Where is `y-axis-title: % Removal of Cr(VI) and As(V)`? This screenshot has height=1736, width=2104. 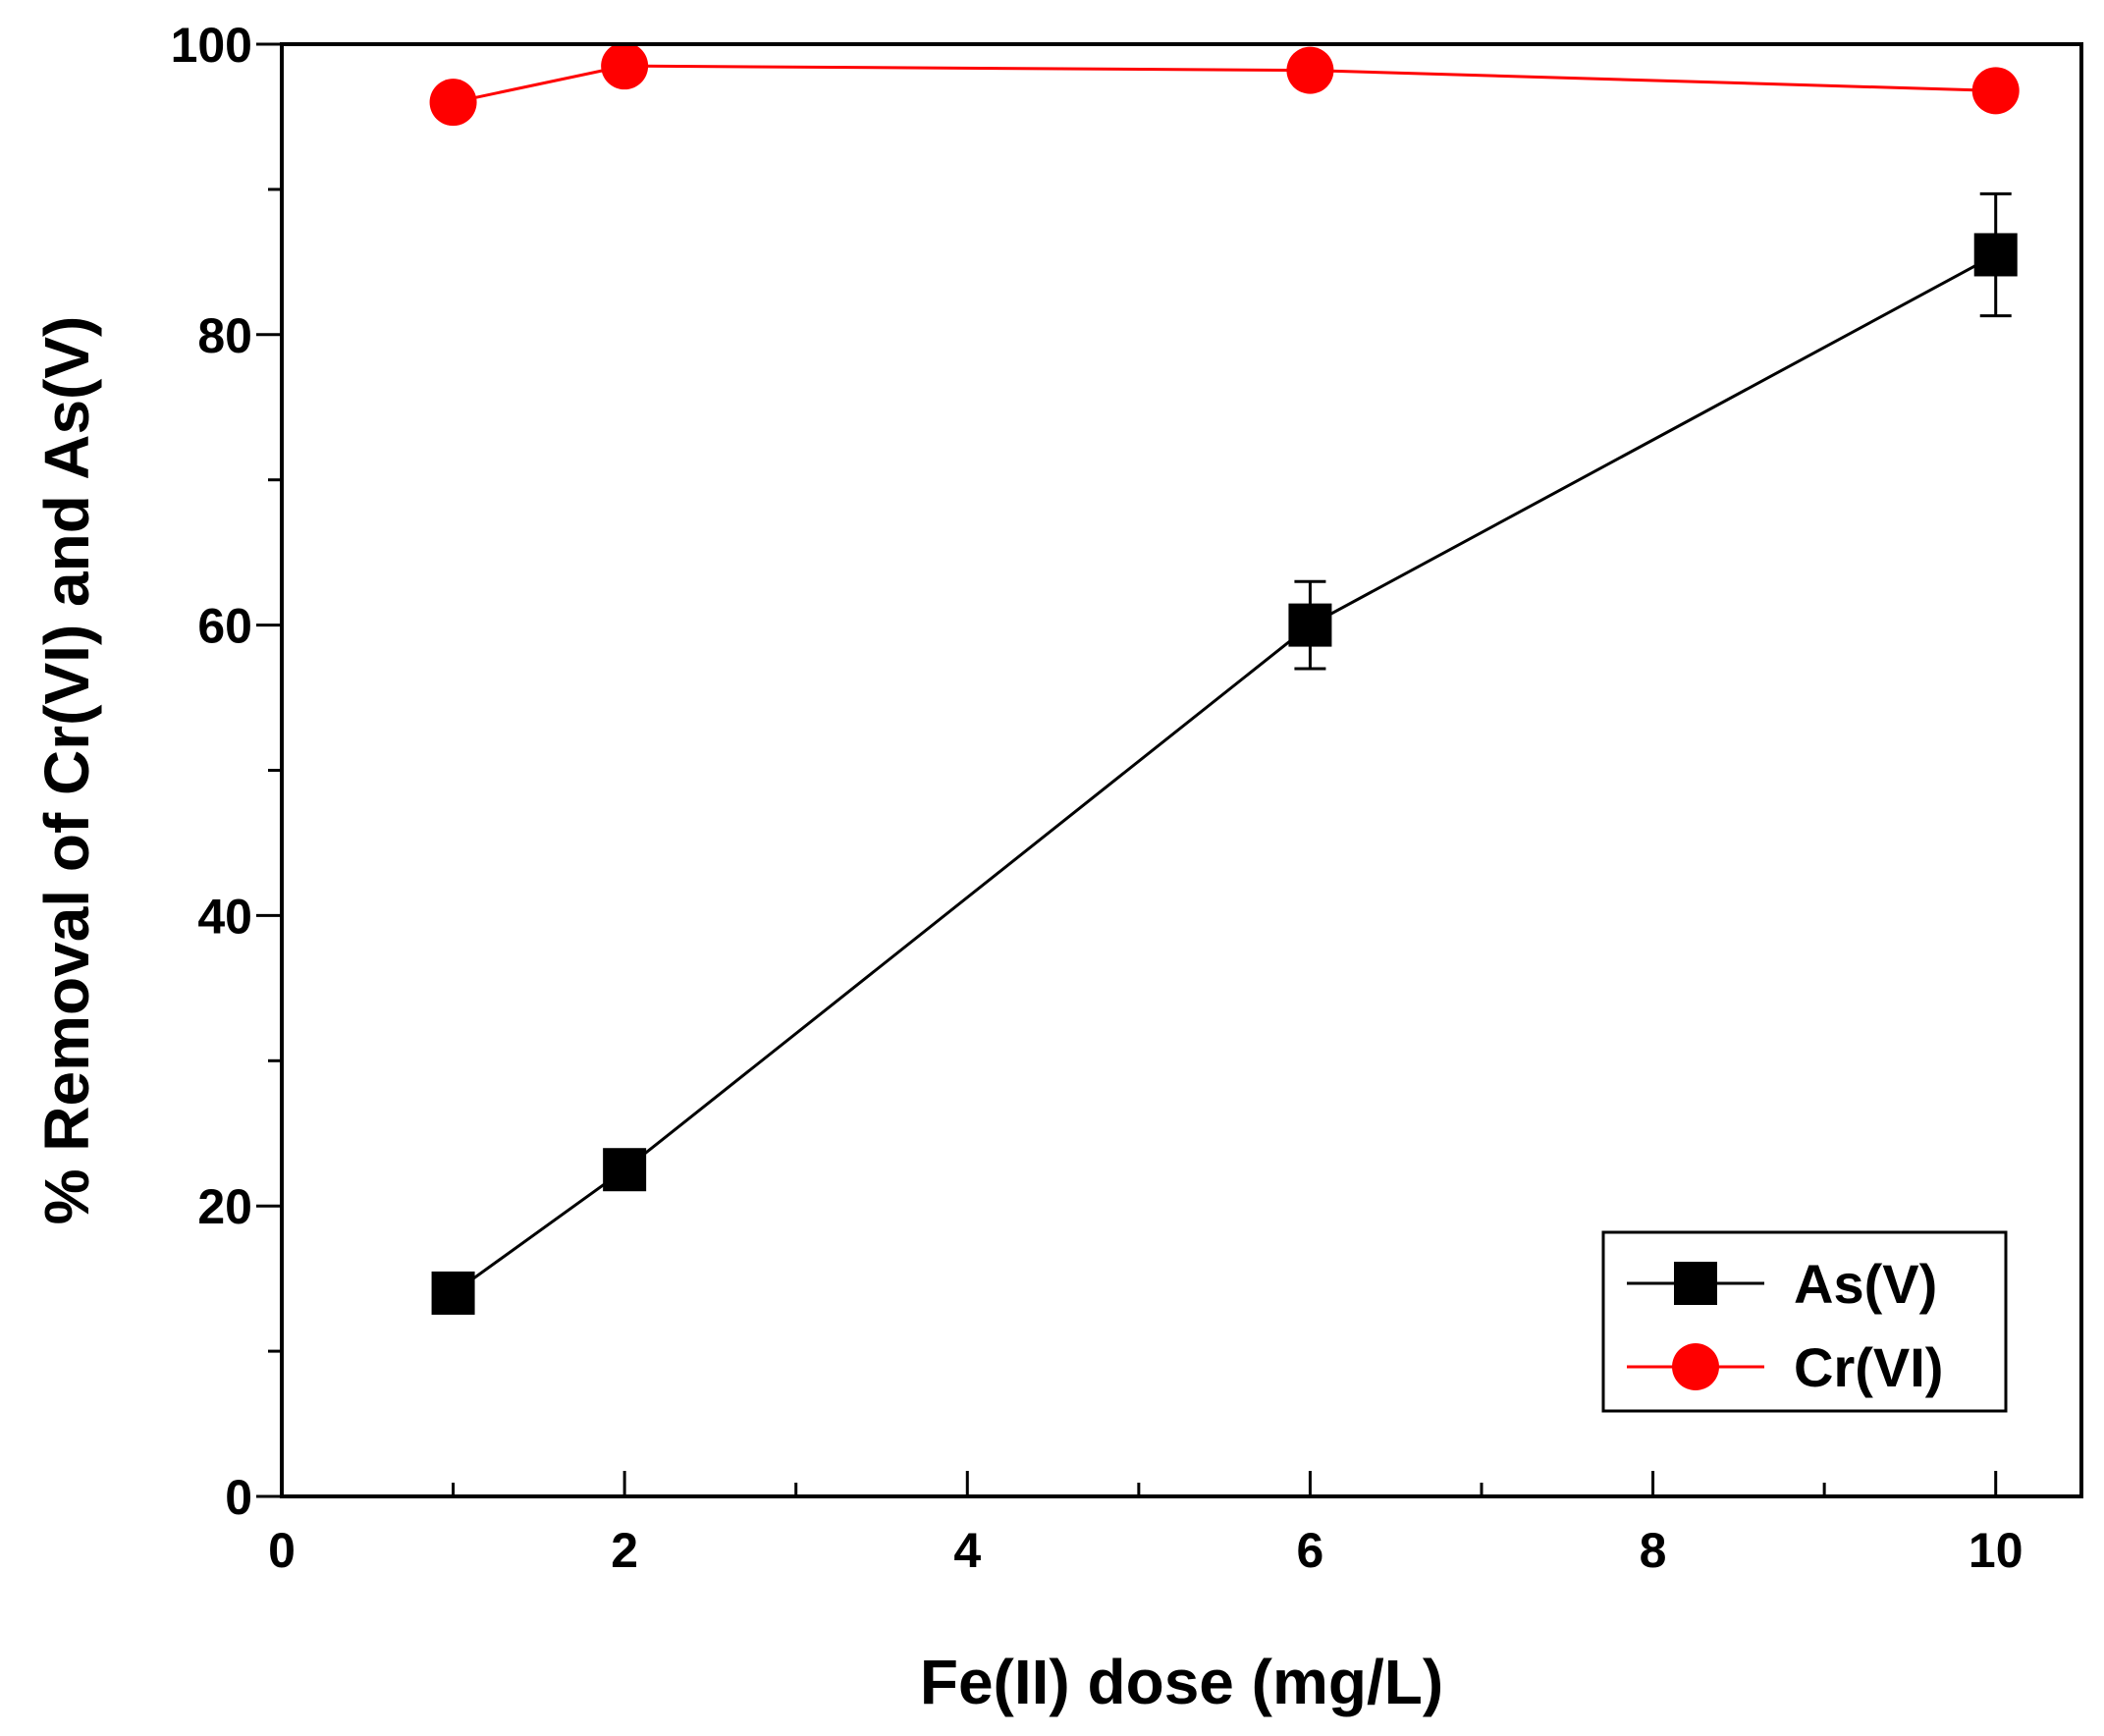 y-axis-title: % Removal of Cr(VI) and As(V) is located at coordinates (66, 770).